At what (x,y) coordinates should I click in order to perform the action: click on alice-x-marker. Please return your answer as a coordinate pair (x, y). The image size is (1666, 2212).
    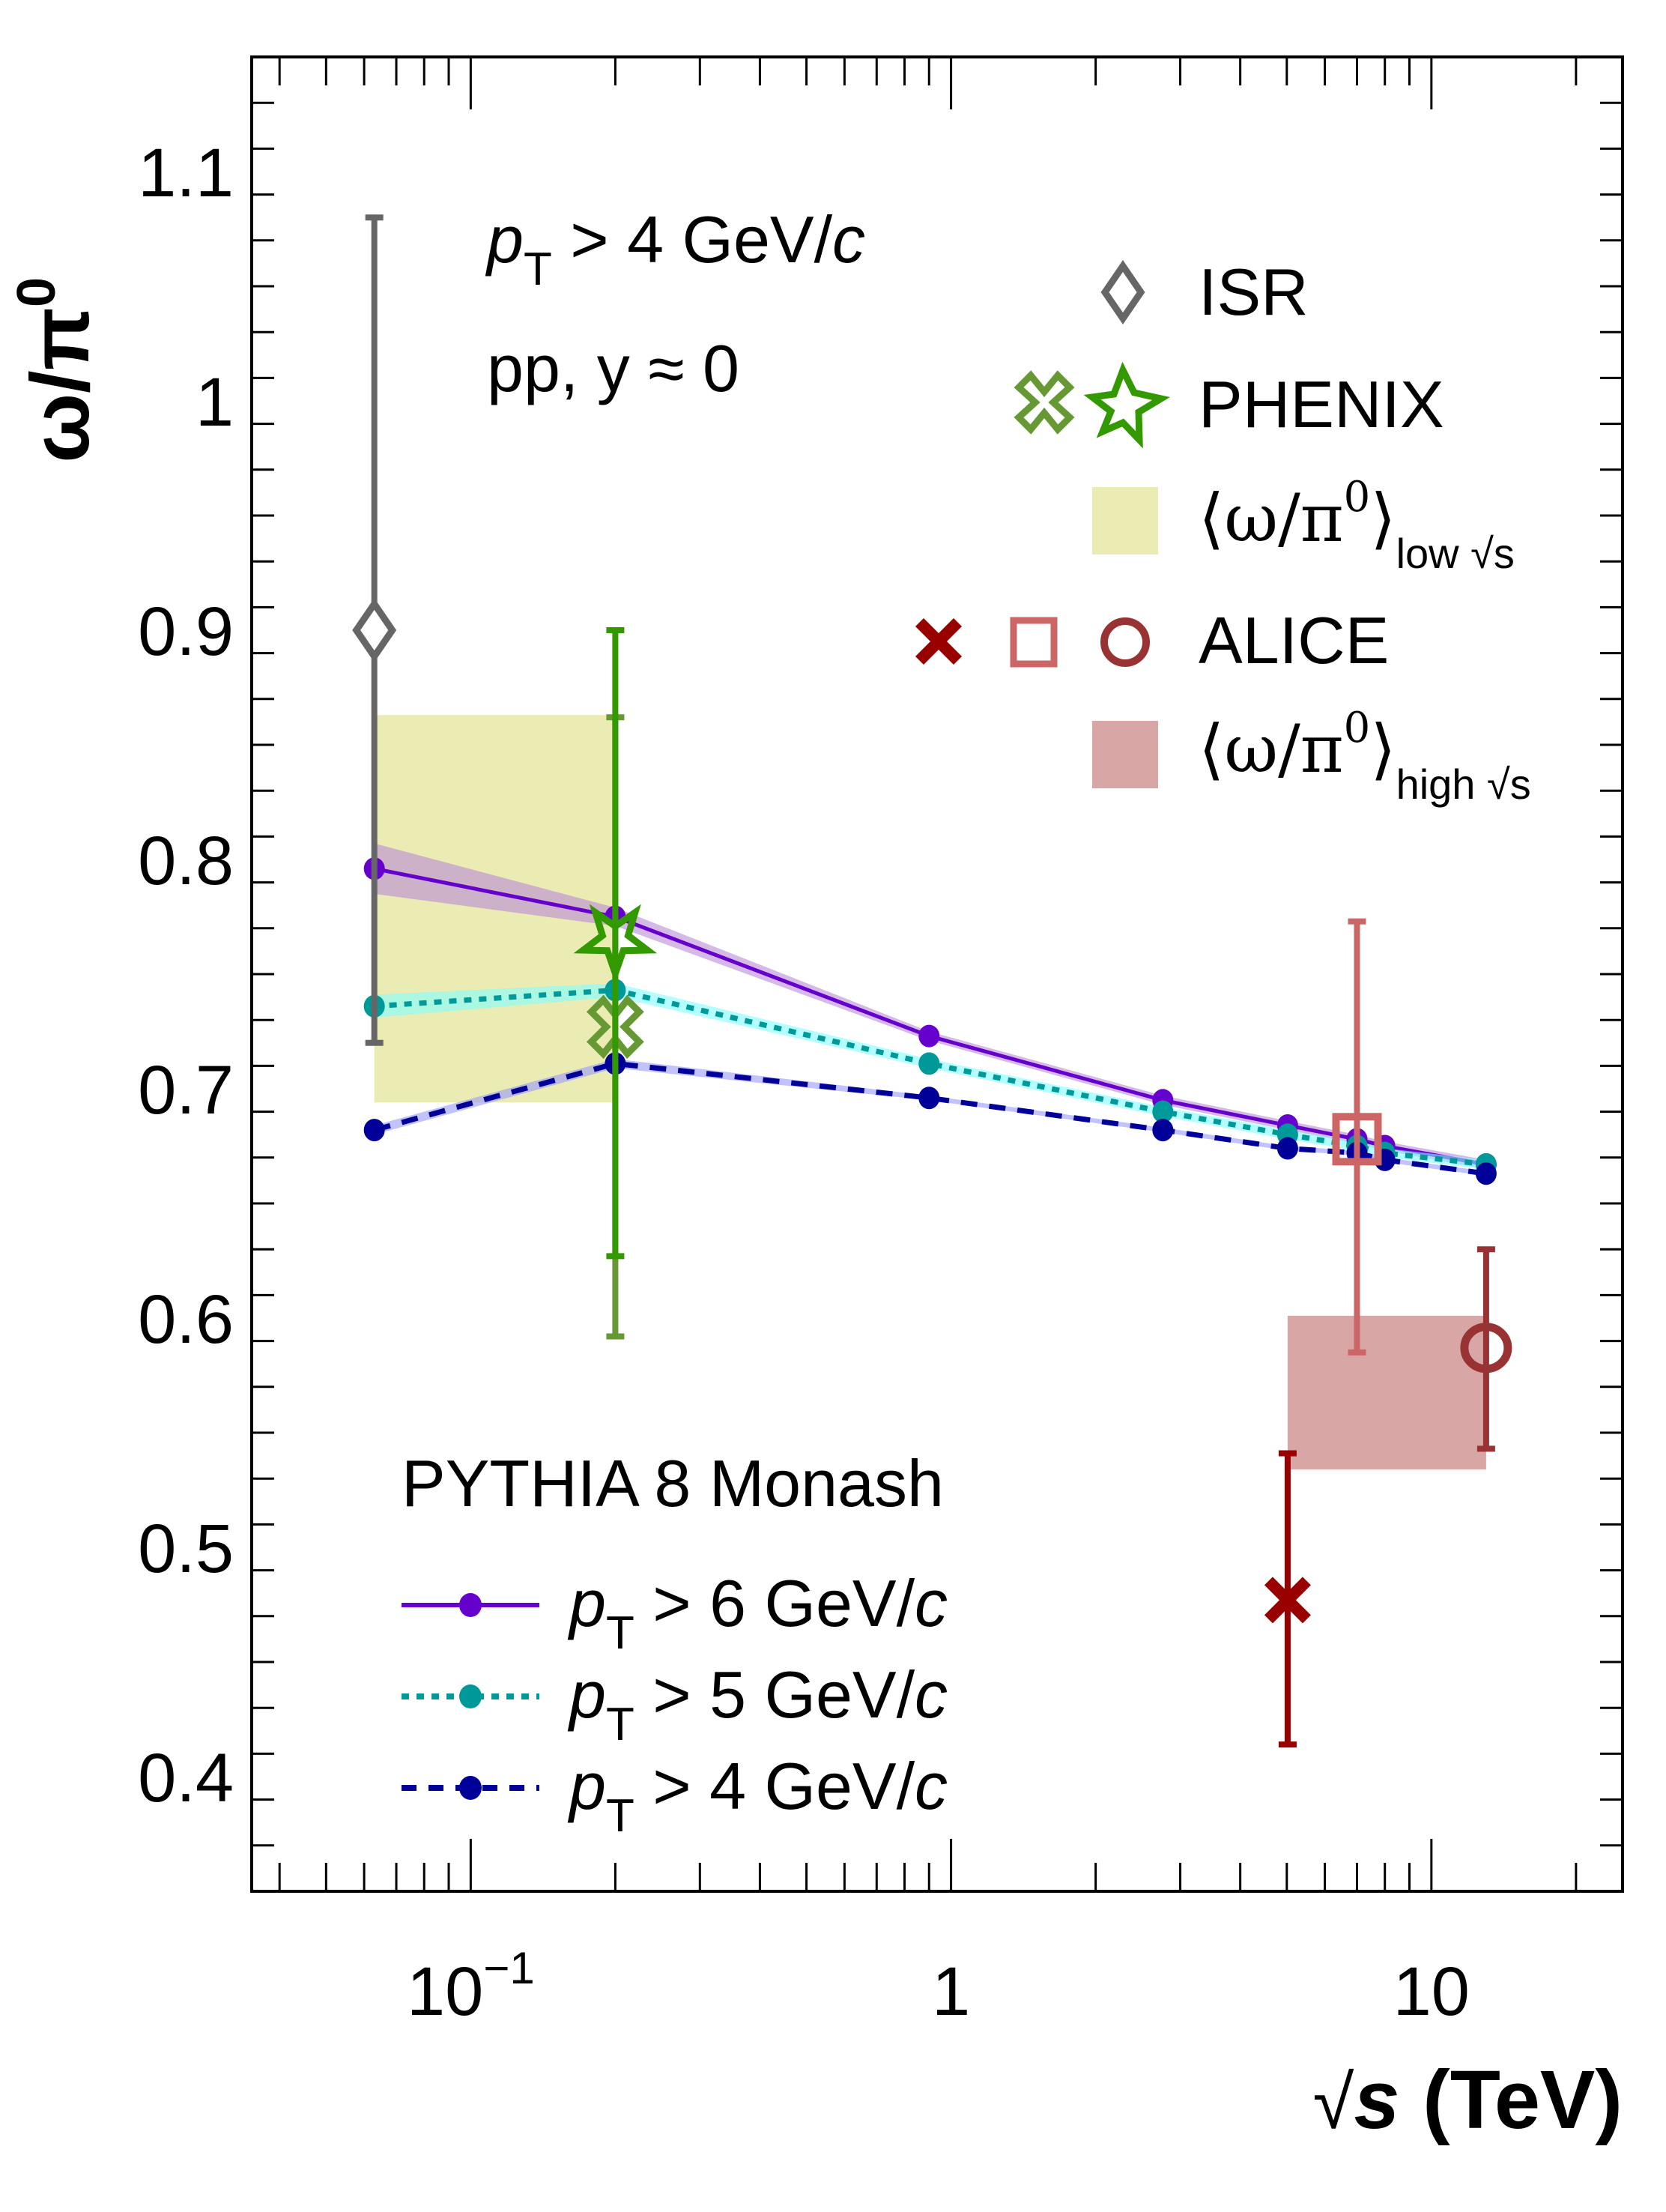
    Looking at the image, I should click on (1288, 1601).